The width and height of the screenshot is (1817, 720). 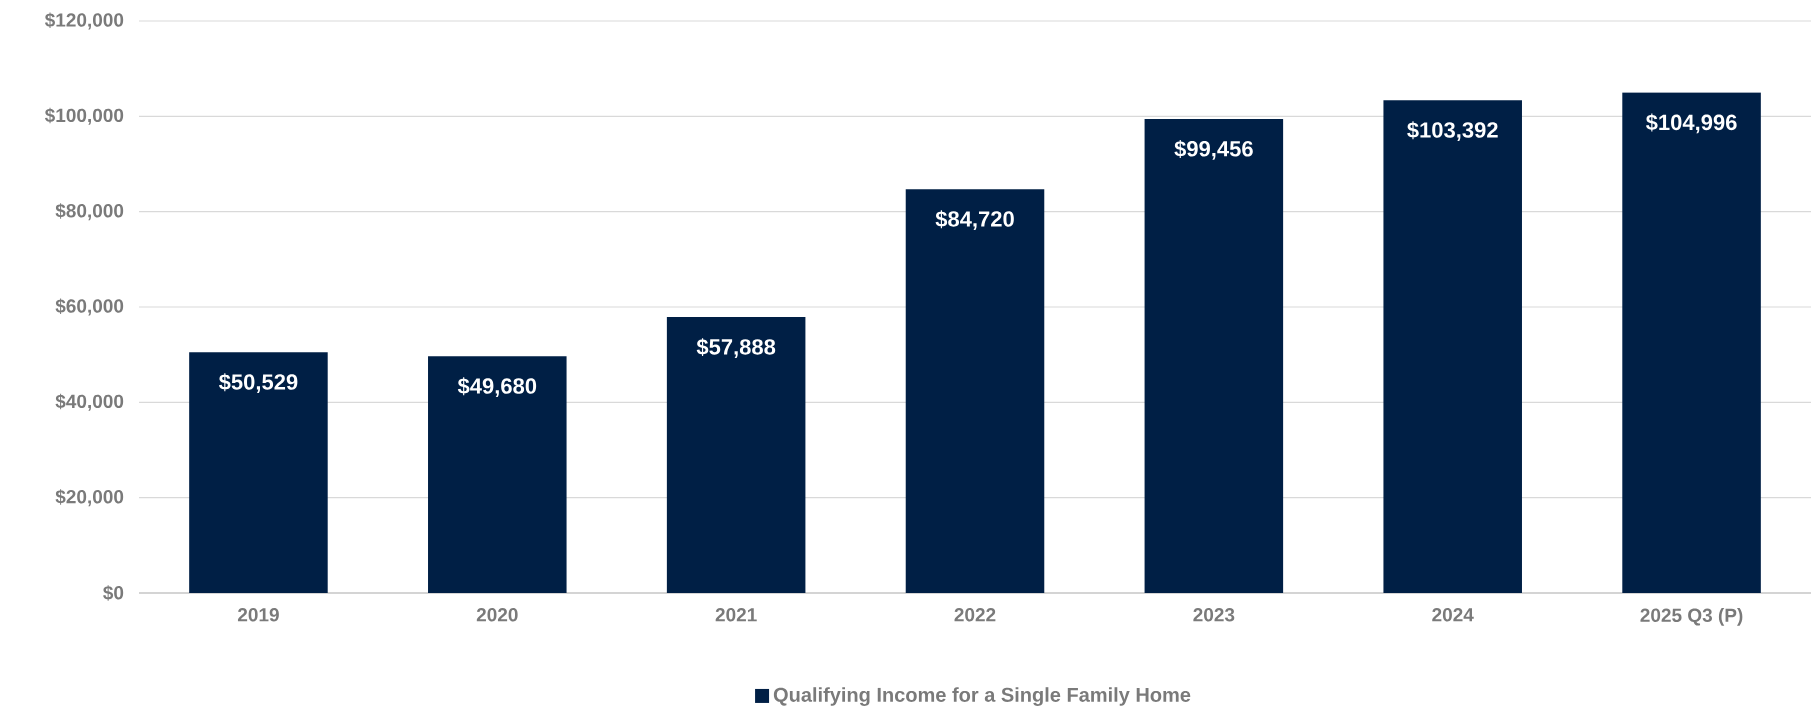 What do you see at coordinates (89, 402) in the screenshot?
I see `y-tick-label: $40,000` at bounding box center [89, 402].